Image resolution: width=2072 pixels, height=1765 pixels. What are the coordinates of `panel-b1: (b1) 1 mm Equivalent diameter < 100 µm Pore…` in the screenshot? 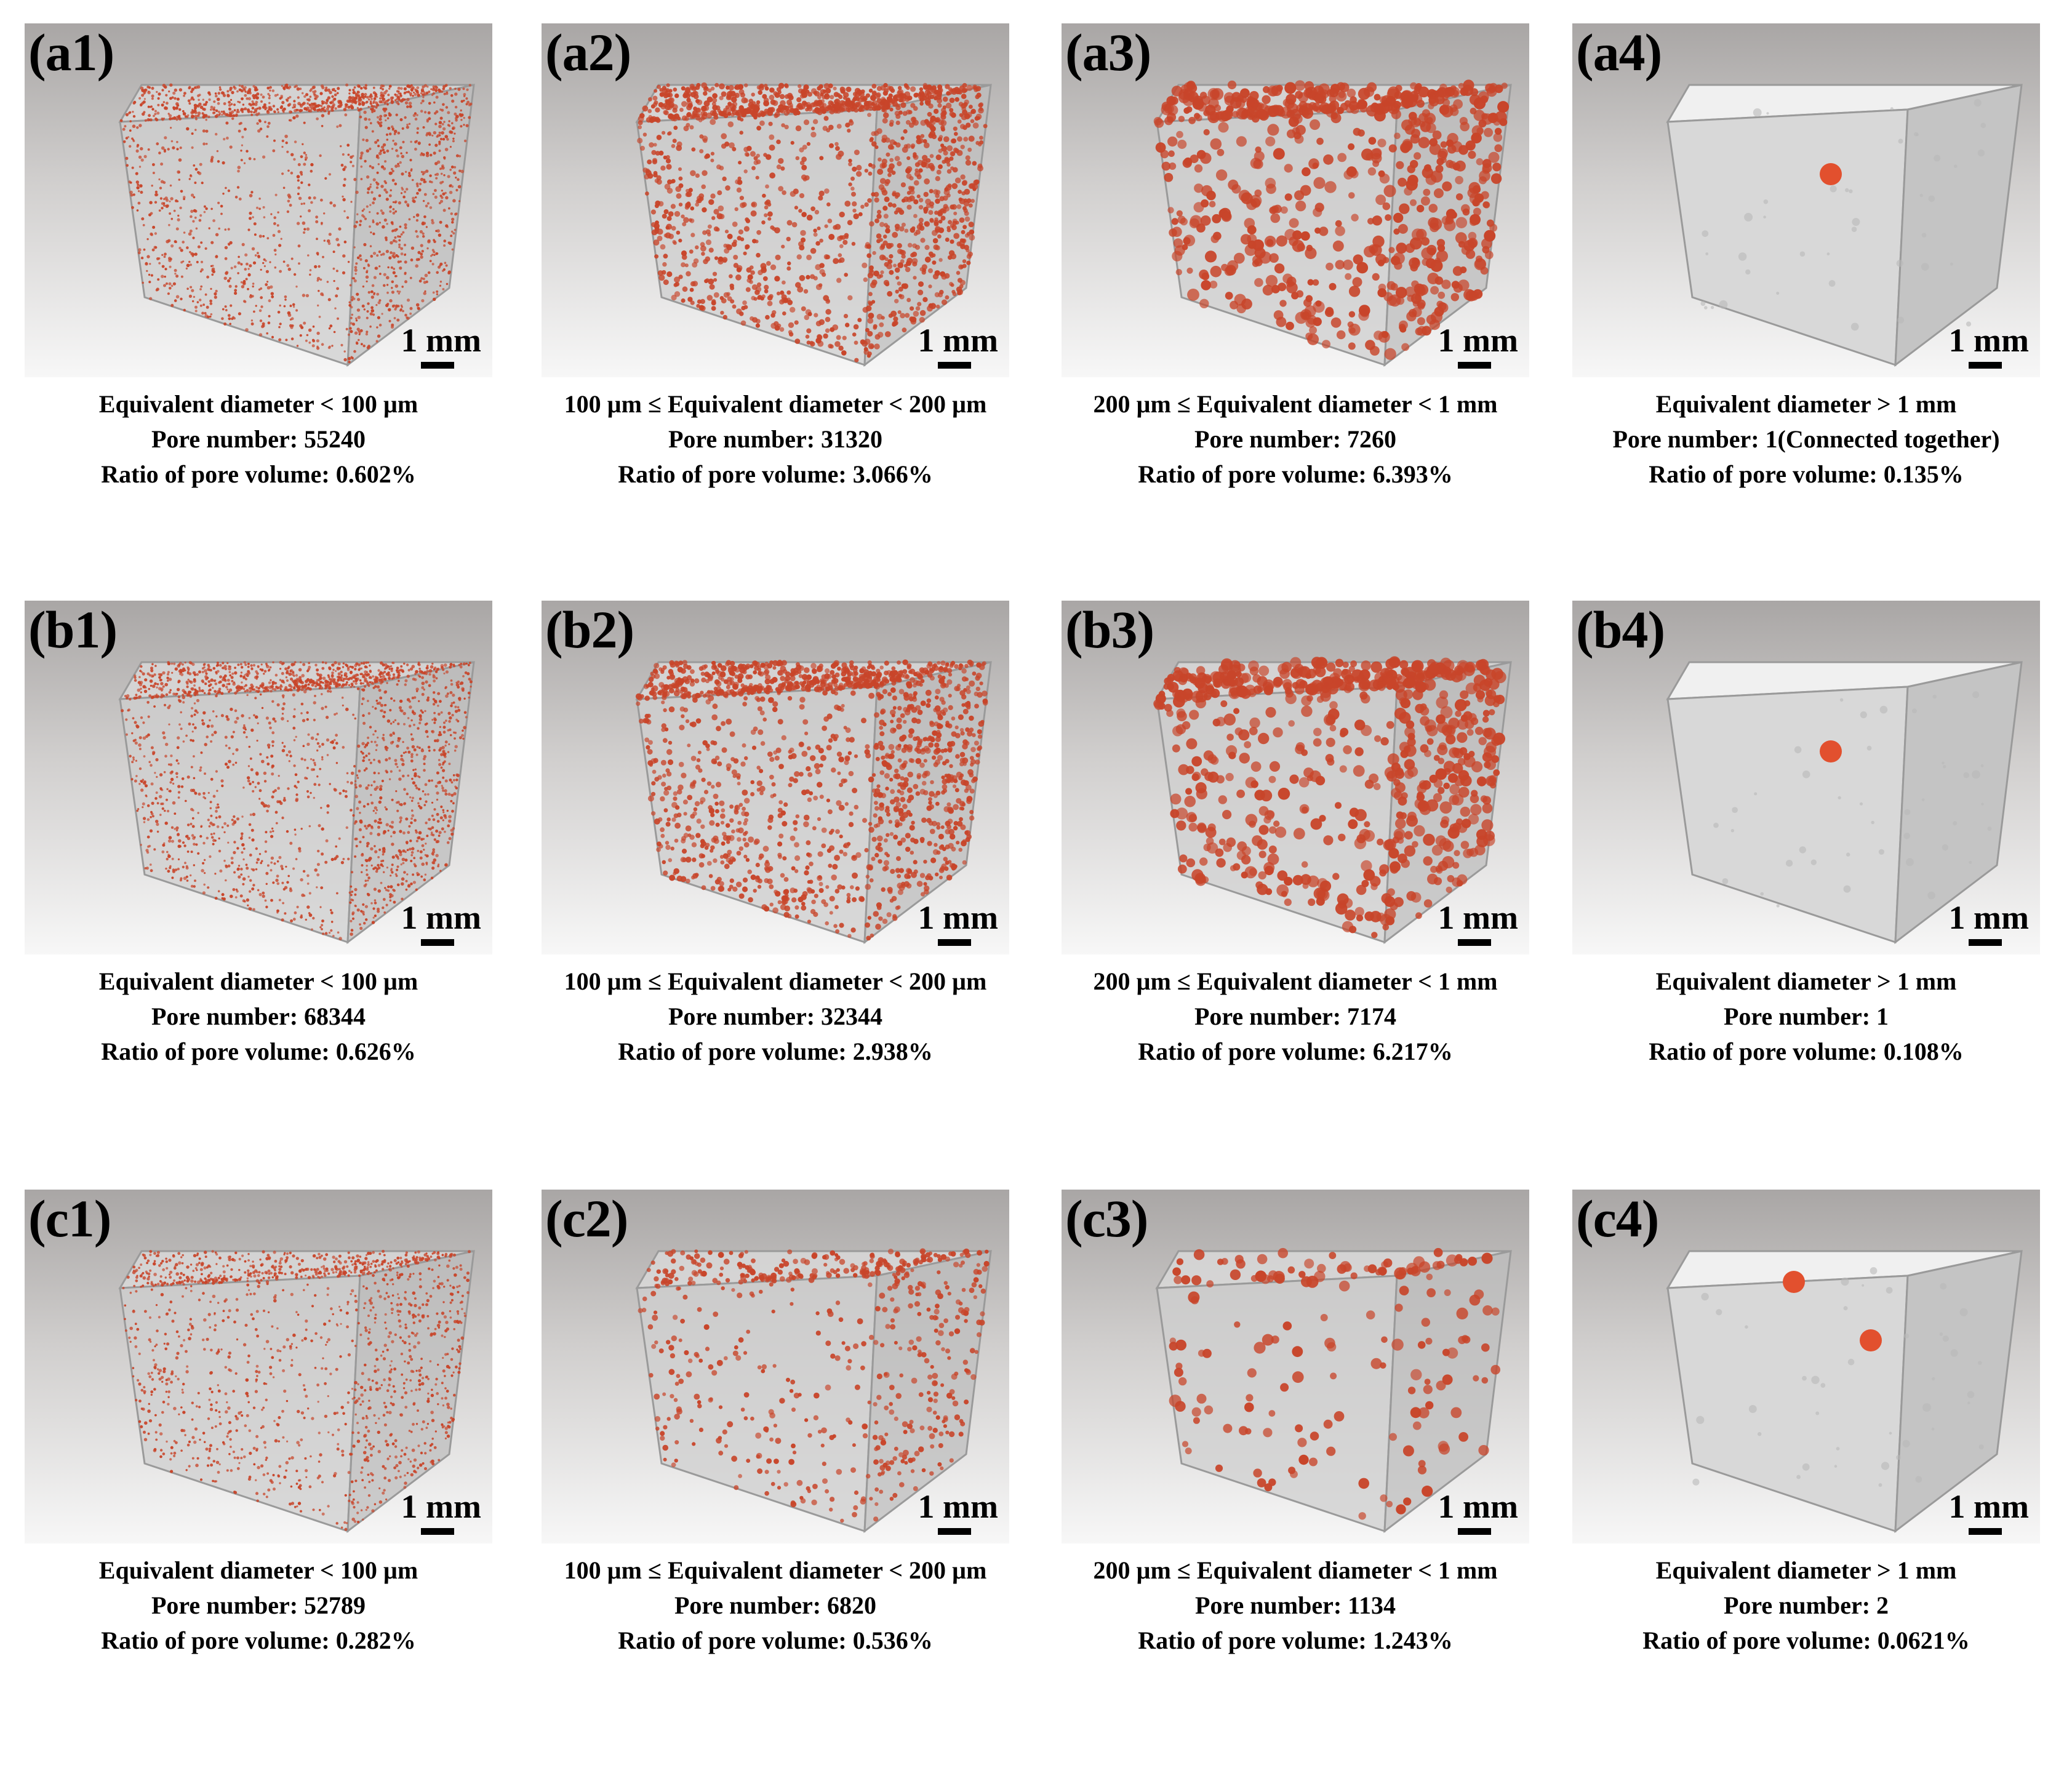 It's located at (258, 888).